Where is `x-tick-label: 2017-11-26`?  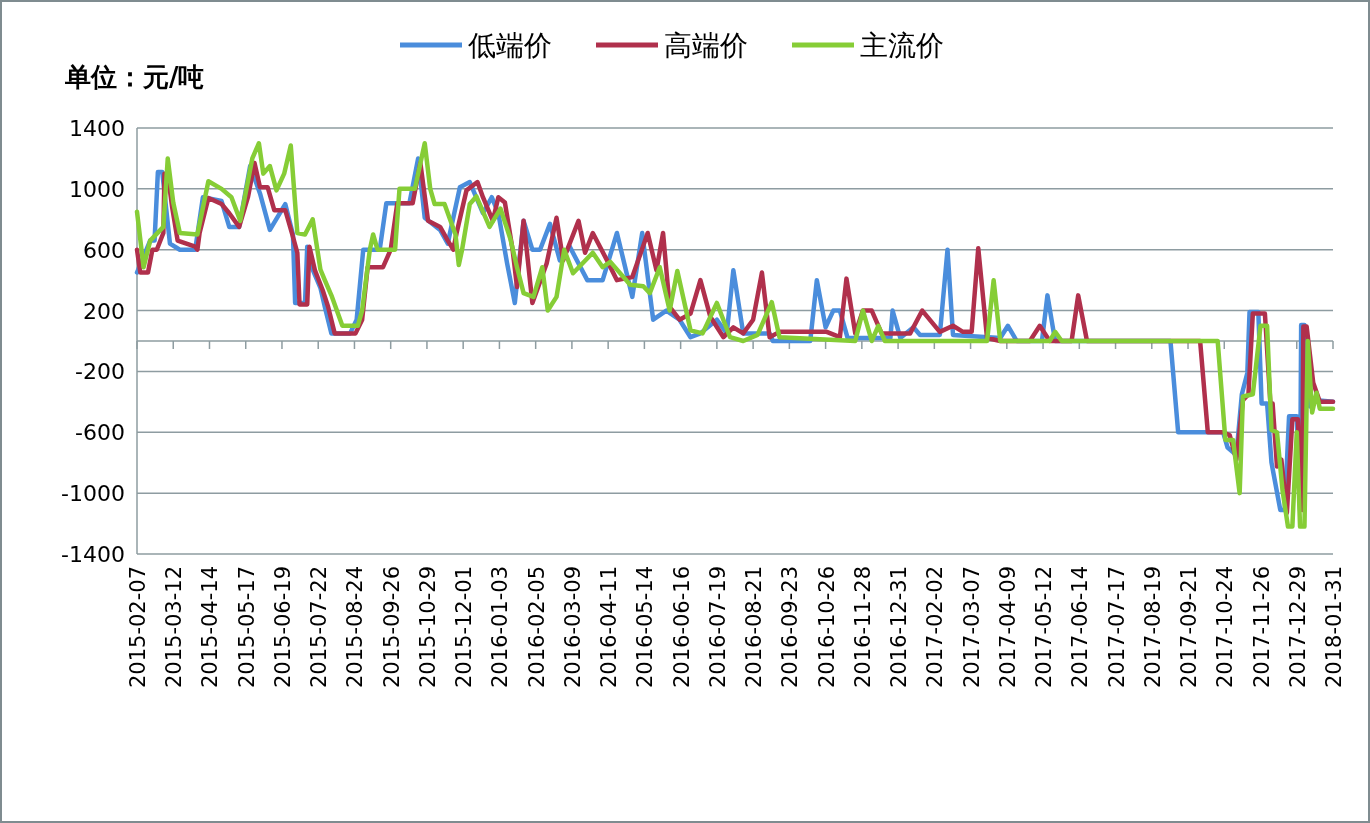
x-tick-label: 2017-11-26 is located at coordinates (1261, 627).